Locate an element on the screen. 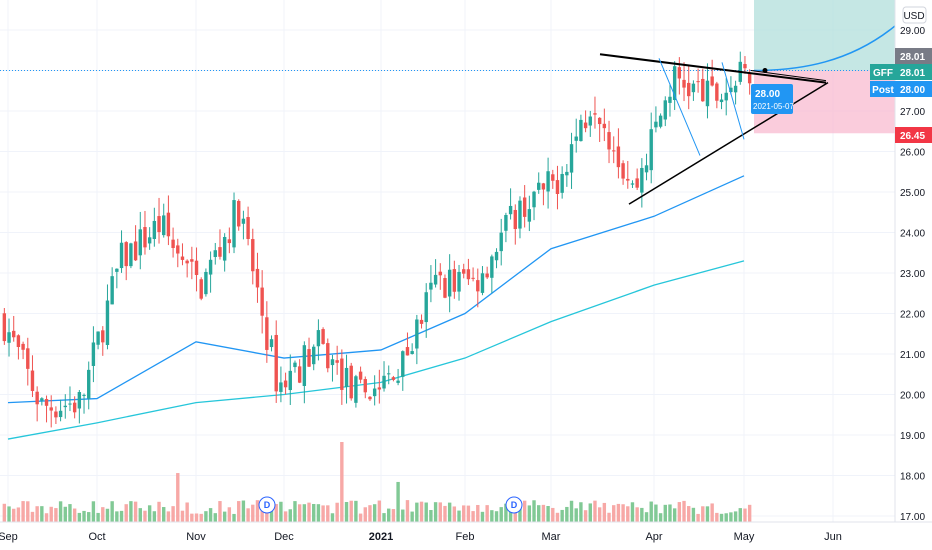 The width and height of the screenshot is (932, 550). lower-trendline is located at coordinates (728, 143).